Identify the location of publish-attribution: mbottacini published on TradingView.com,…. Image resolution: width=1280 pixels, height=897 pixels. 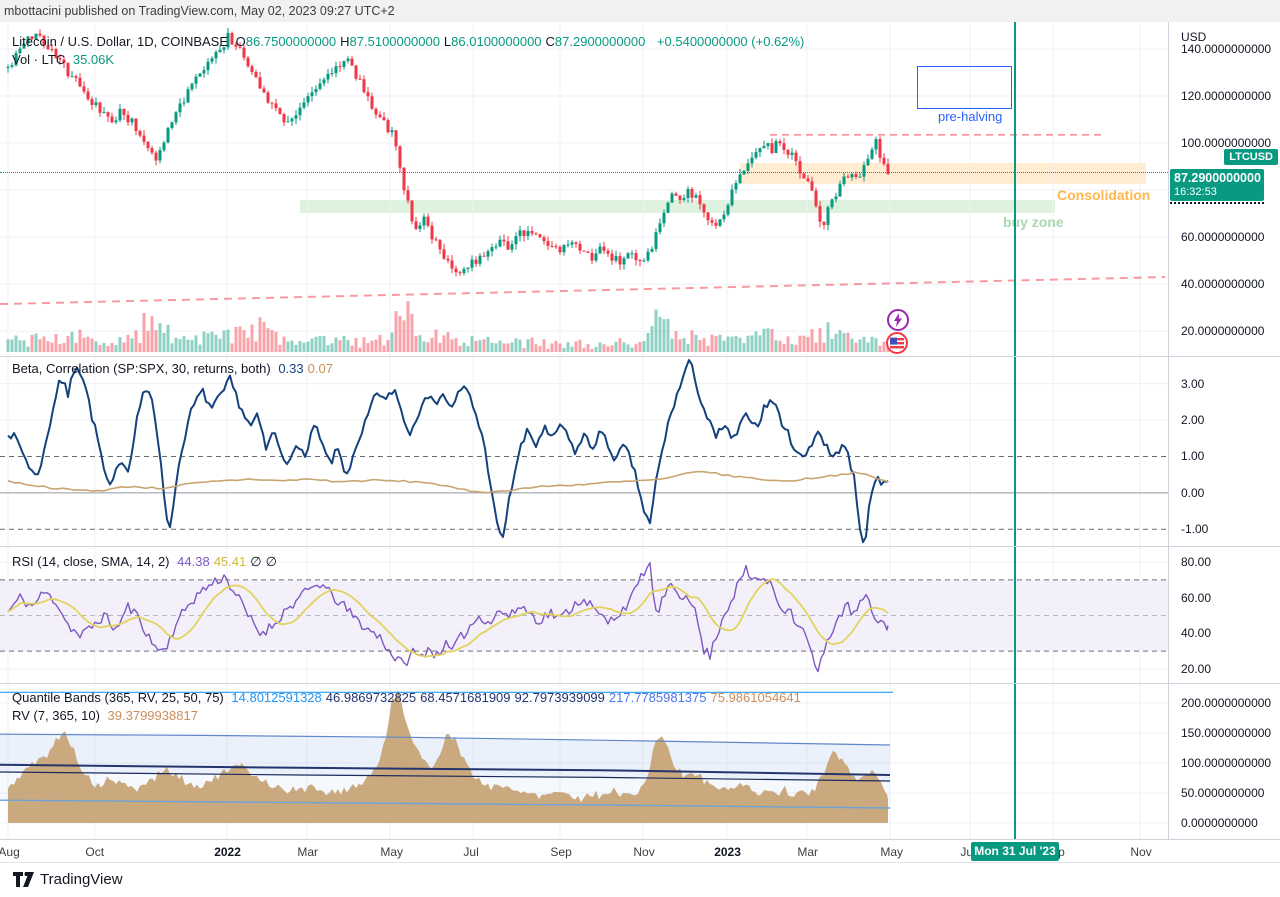
(640, 11).